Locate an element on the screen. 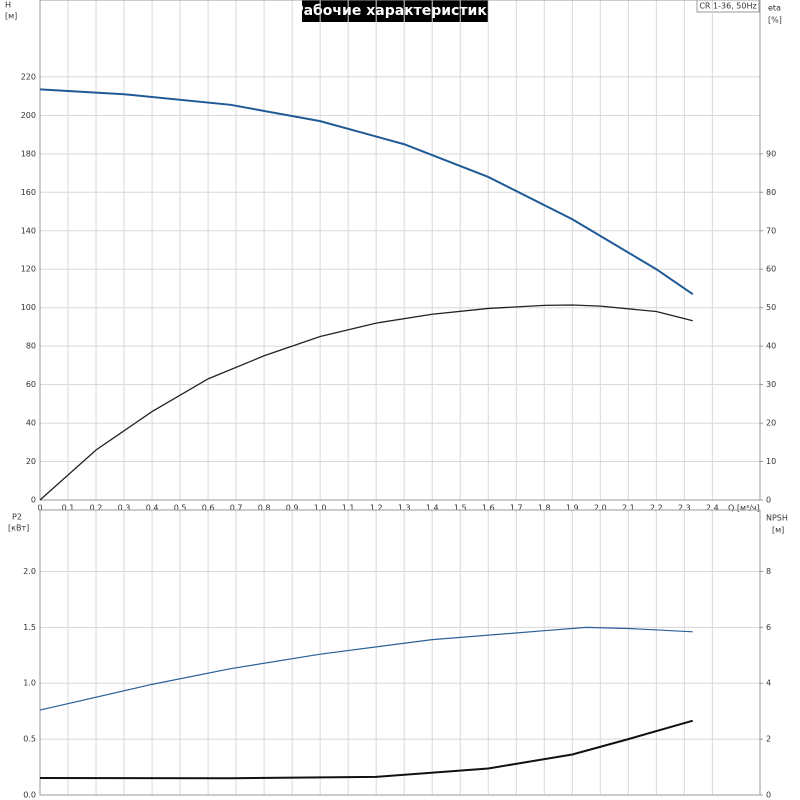 This screenshot has height=800, width=800. y-tick-label: 80 is located at coordinates (31, 346).